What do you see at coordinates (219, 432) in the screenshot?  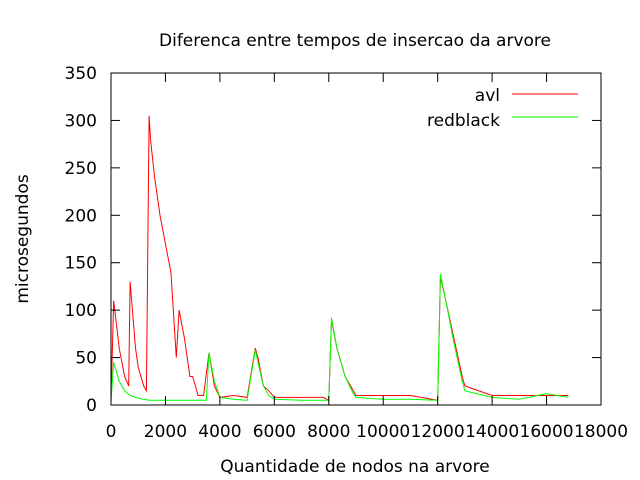 I see `x-tick-label: 4000` at bounding box center [219, 432].